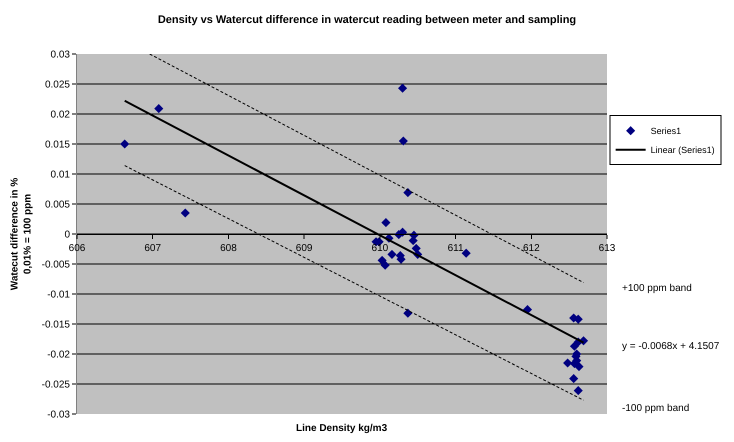 This screenshot has width=734, height=442. Describe the element at coordinates (22, 234) in the screenshot. I see `y-axis-title: Watecut difference in % 0,01% = 100 ppm` at that location.